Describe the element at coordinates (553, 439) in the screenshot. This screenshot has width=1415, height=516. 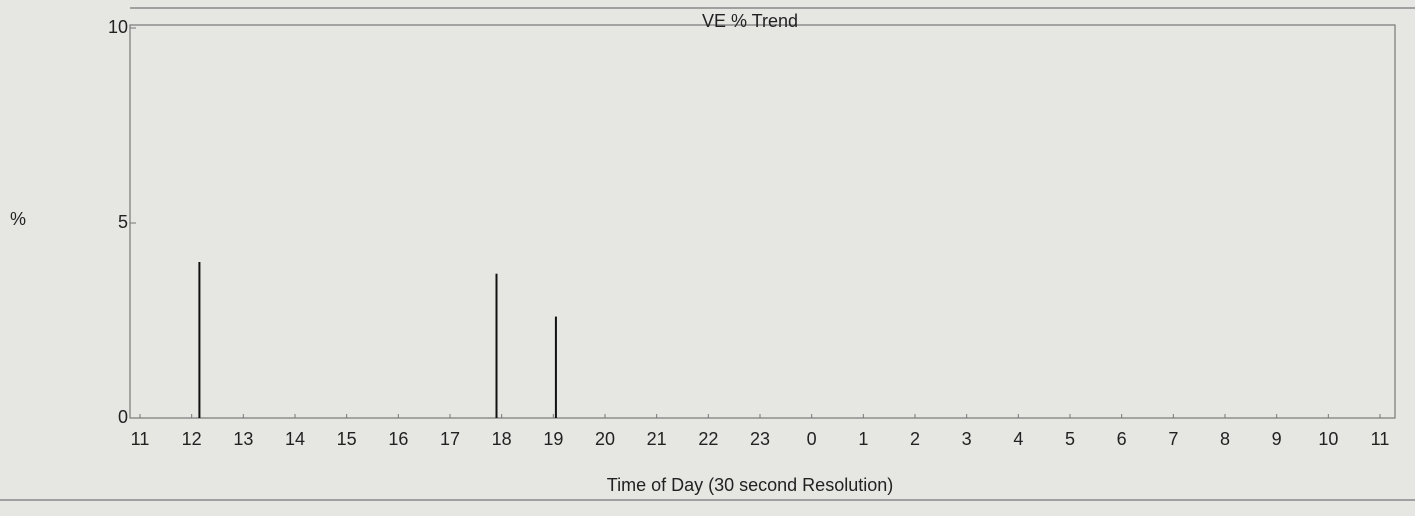
I see `x-tick-label: 19` at that location.